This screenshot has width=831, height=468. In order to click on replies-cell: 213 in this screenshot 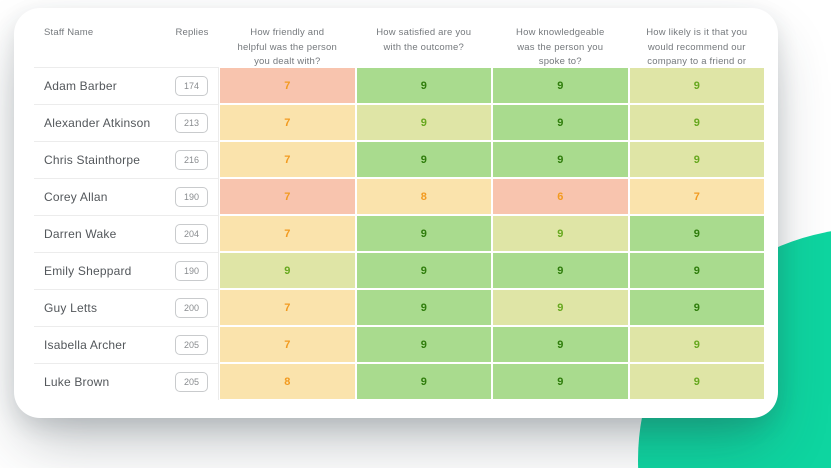, I will do `click(192, 122)`.